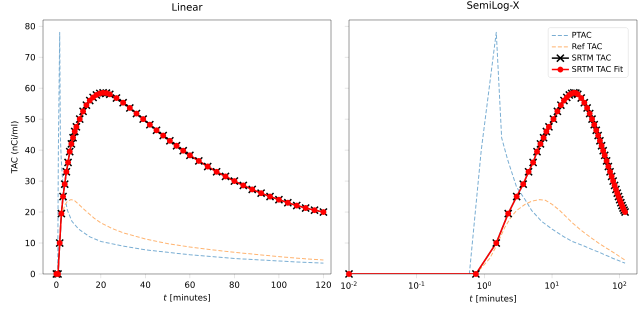  I want to click on legend-label: Ref TAC, so click(587, 46).